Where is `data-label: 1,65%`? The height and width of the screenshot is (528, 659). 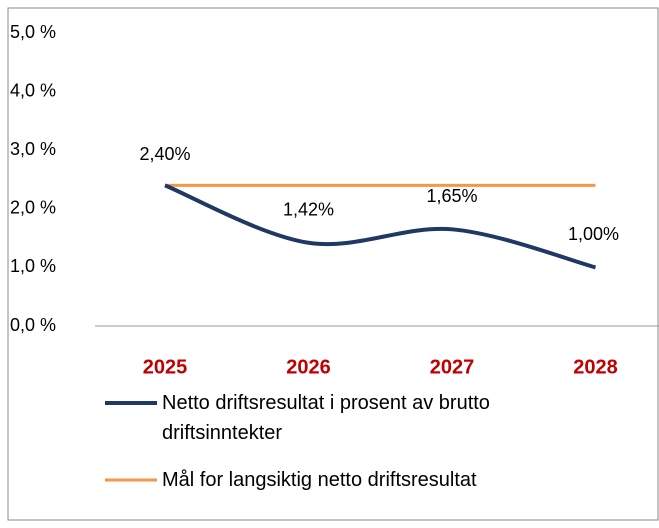
data-label: 1,65% is located at coordinates (451, 196).